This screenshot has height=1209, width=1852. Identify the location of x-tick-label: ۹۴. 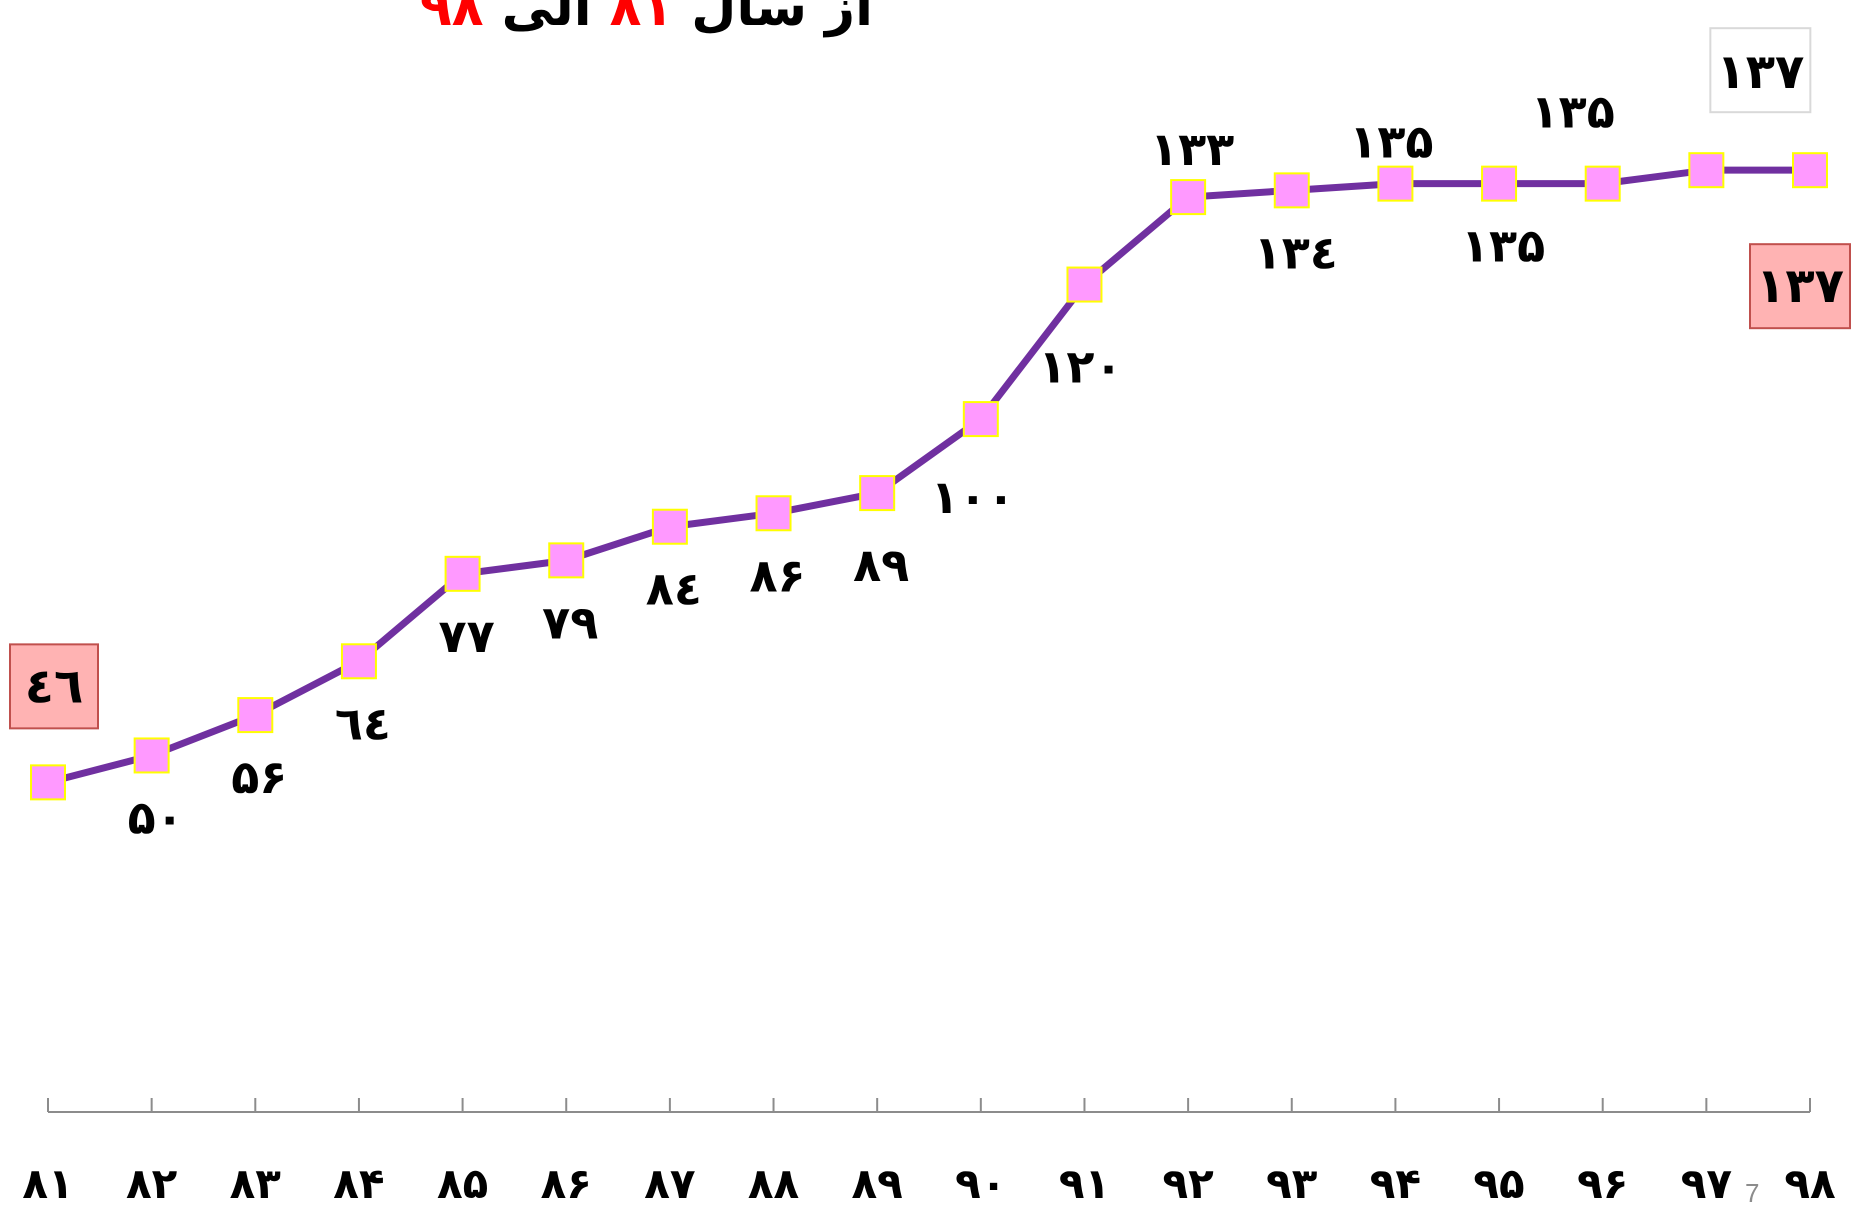
(1395, 1182).